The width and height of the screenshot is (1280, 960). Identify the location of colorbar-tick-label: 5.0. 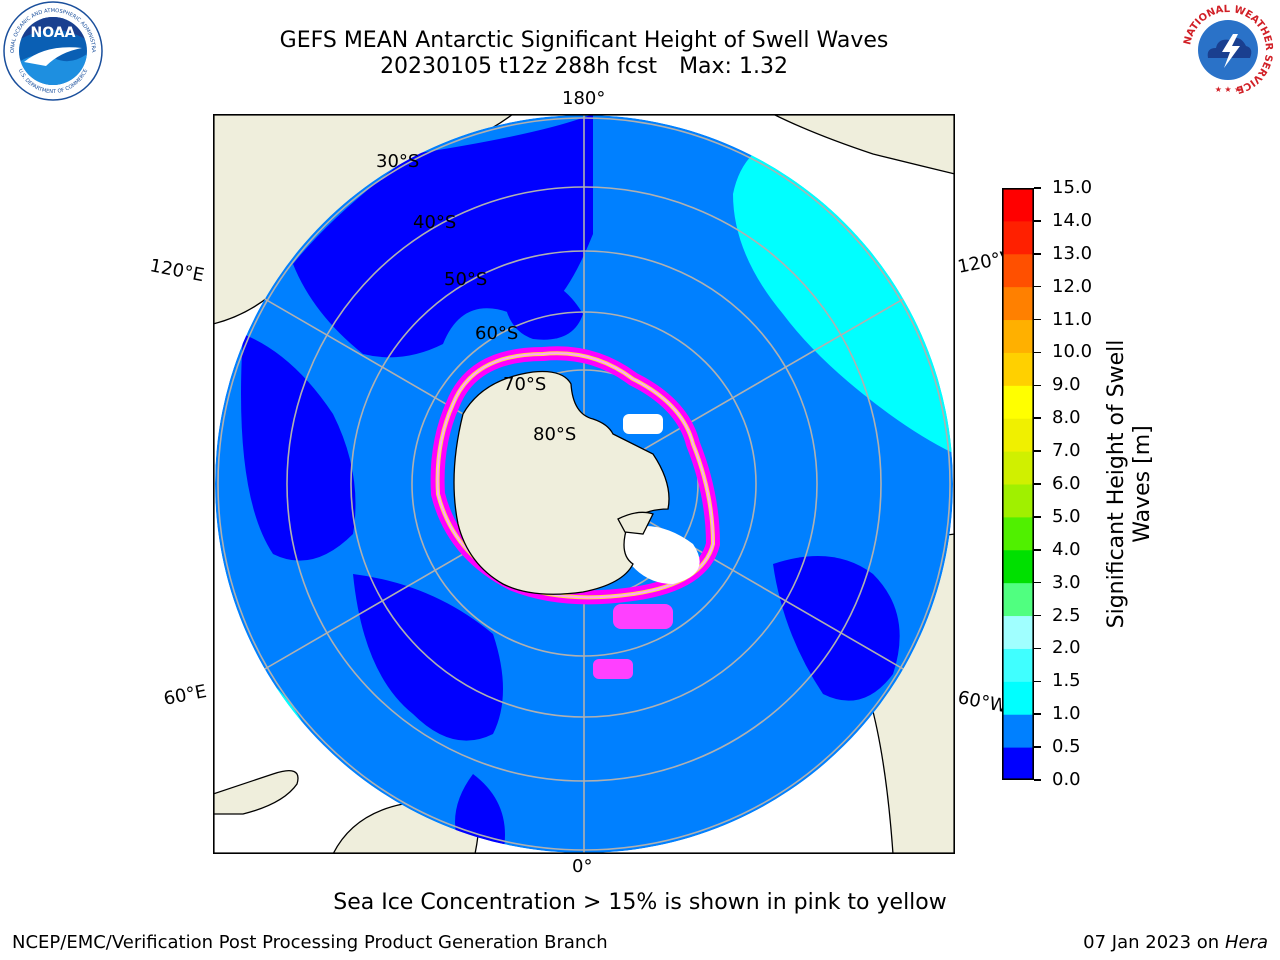
(1066, 516).